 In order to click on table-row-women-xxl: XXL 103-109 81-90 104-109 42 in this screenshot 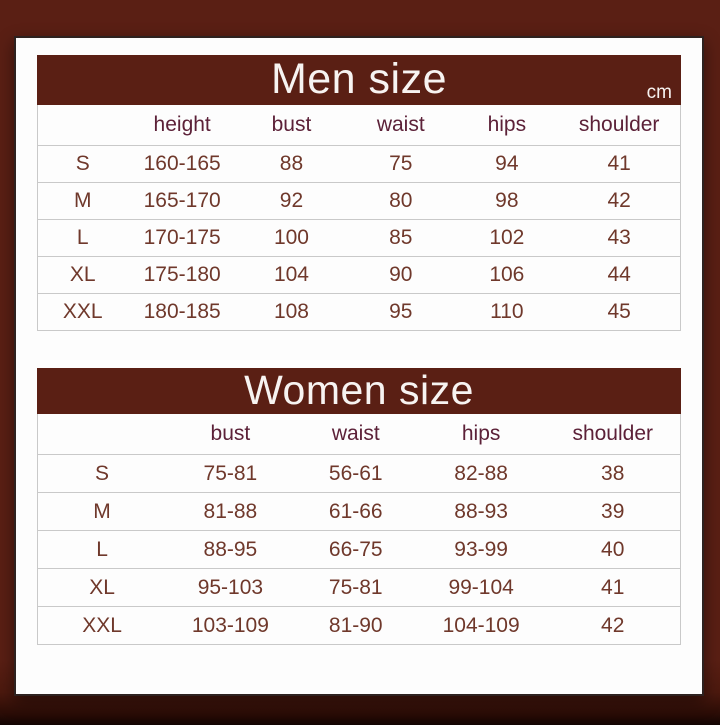, I will do `click(359, 625)`.